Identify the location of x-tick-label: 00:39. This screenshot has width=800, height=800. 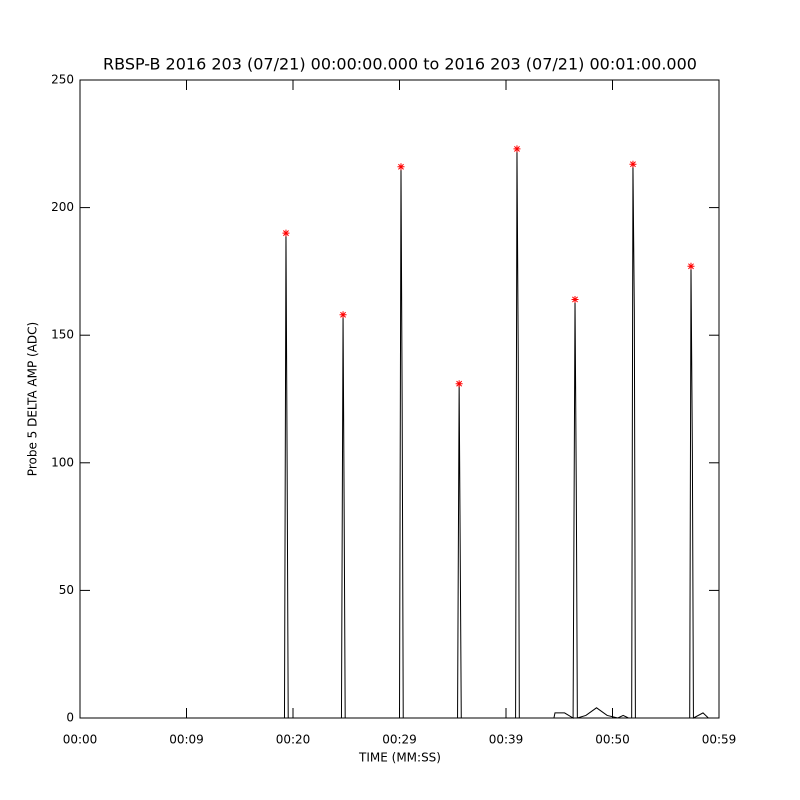
(506, 740).